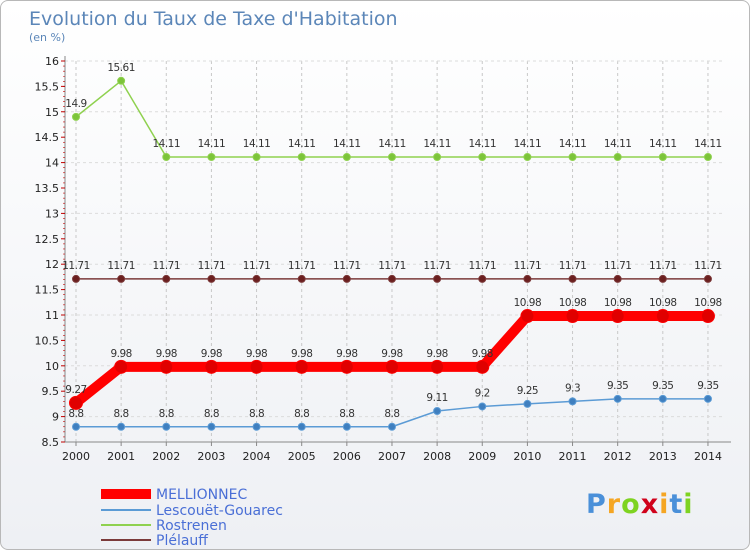 This screenshot has height=550, width=750. Describe the element at coordinates (76, 456) in the screenshot. I see `x-tick-label: 2000` at that location.